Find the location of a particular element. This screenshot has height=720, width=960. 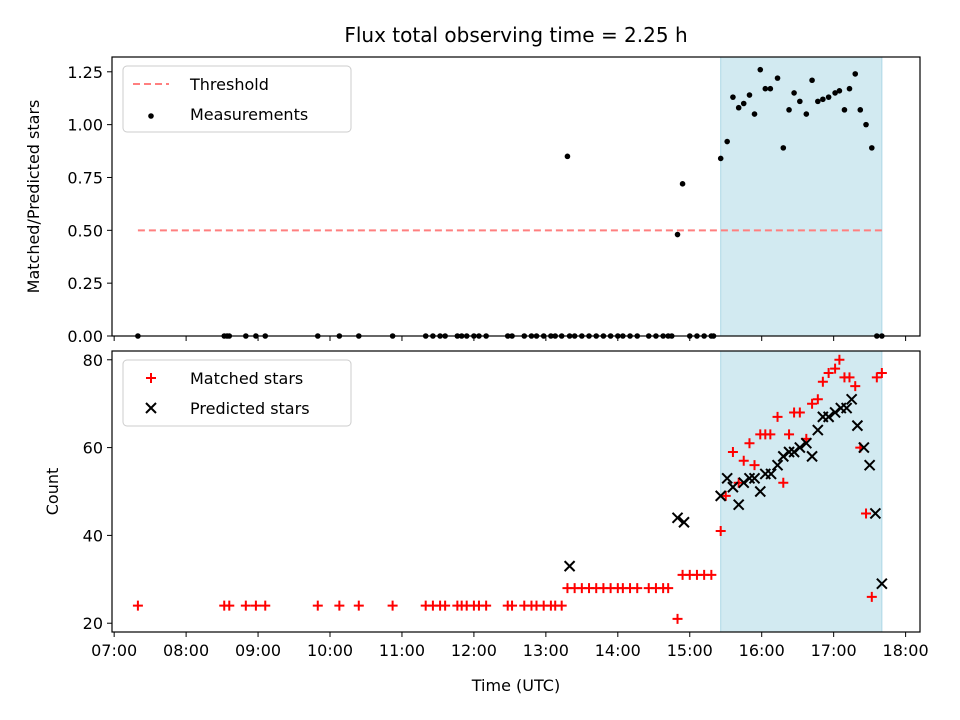

x-tick-label: 08:00 is located at coordinates (186, 650).